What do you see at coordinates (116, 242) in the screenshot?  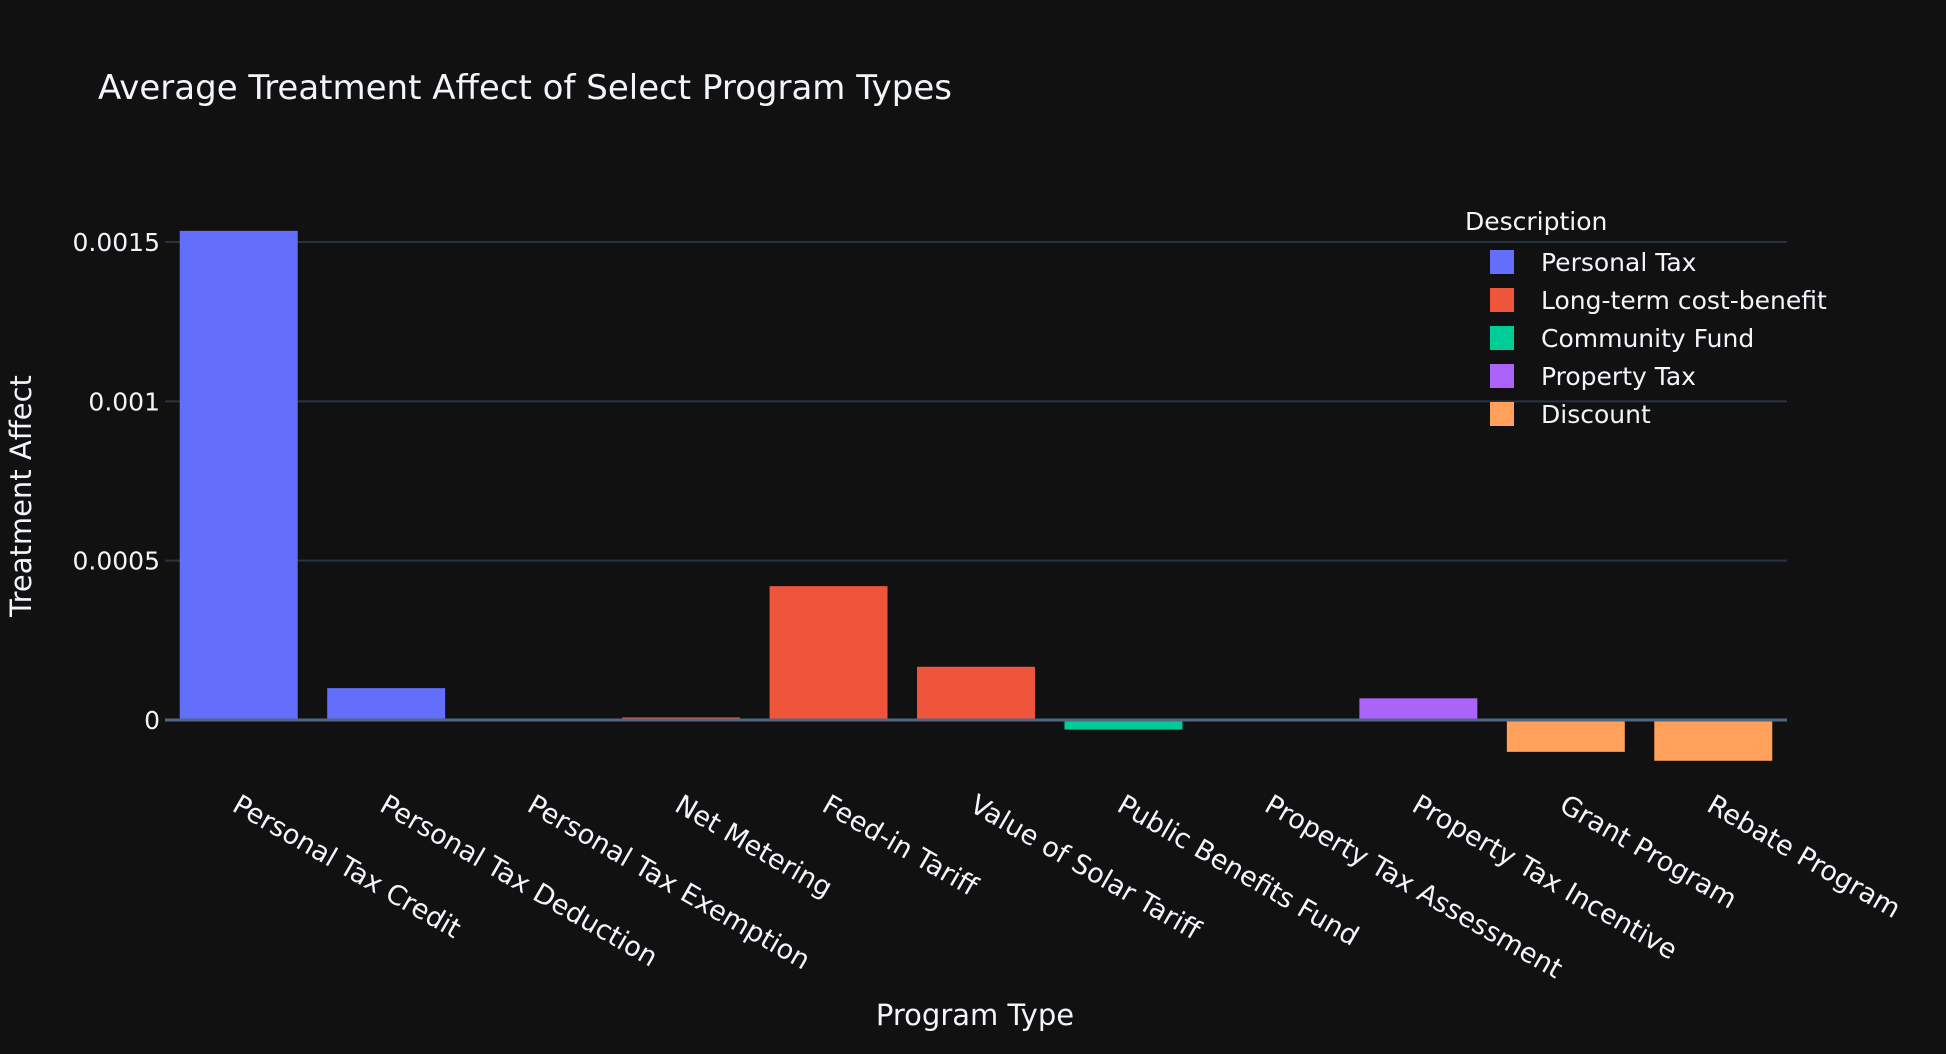 I see `y-tick-label: 0.0015` at bounding box center [116, 242].